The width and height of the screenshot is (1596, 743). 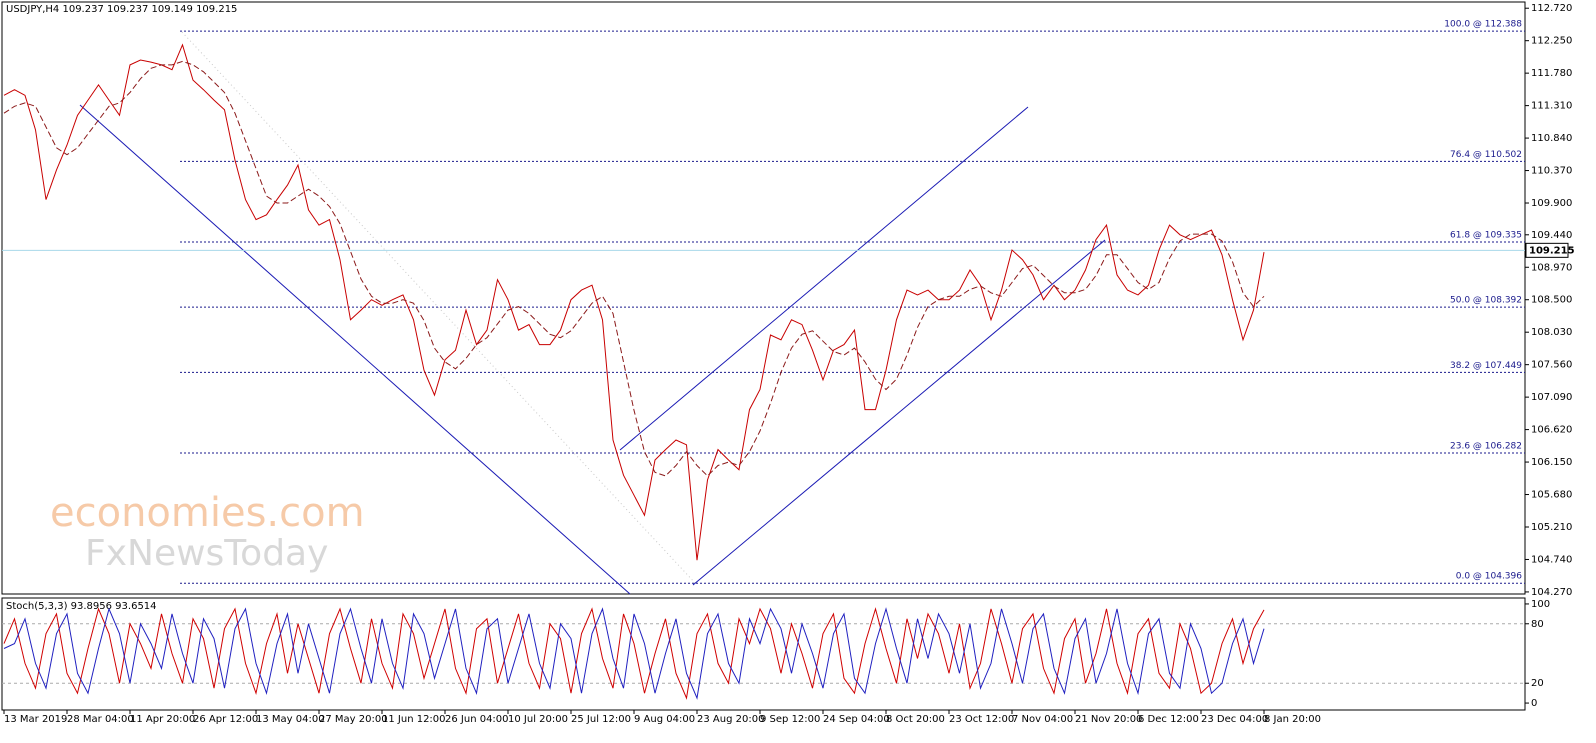 What do you see at coordinates (1534, 703) in the screenshot?
I see `y-tick-label: 0` at bounding box center [1534, 703].